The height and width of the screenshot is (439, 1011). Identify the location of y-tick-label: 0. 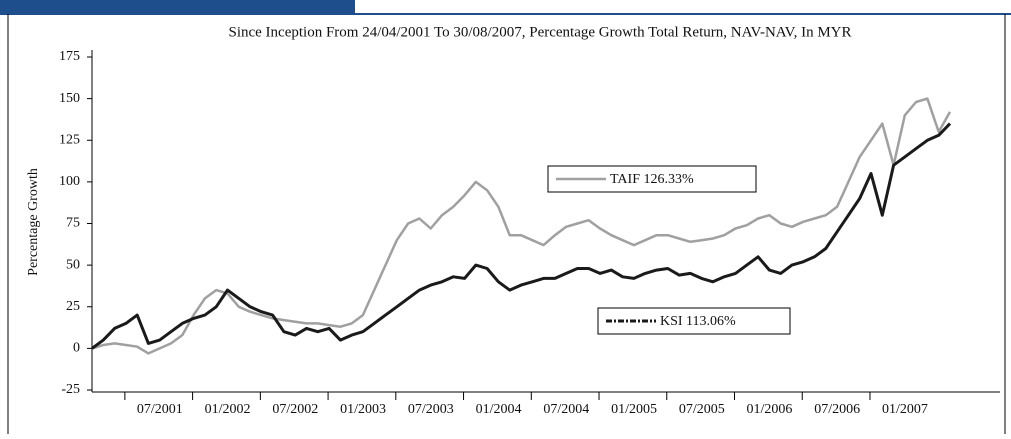
(76, 348).